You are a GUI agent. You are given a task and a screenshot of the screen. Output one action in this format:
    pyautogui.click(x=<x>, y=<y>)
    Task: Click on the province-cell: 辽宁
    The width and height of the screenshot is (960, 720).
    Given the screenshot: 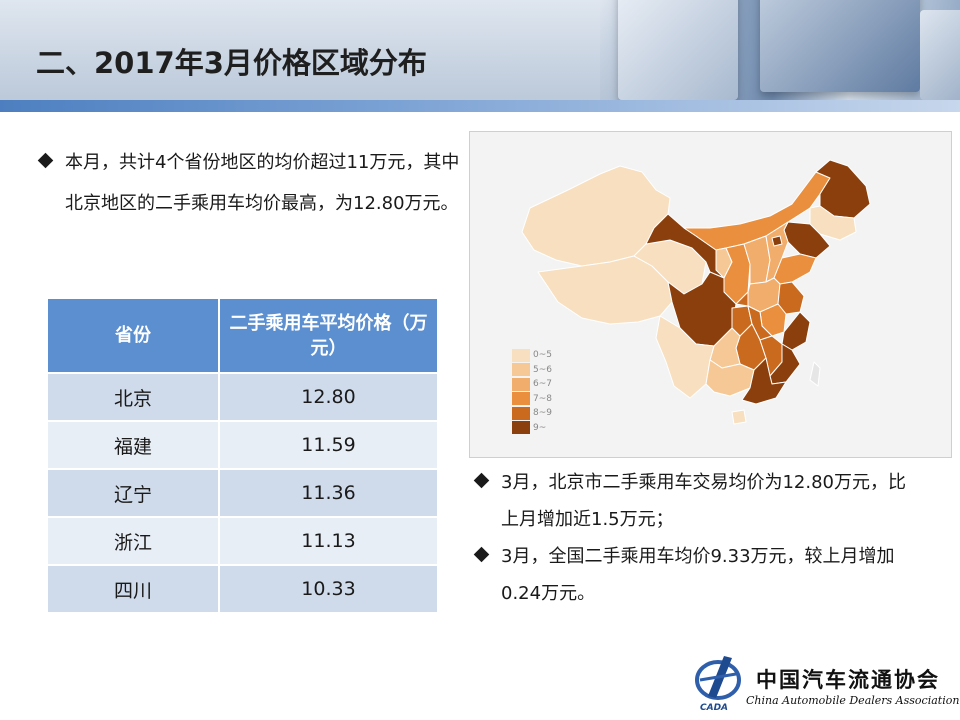 What is the action you would take?
    pyautogui.click(x=134, y=492)
    